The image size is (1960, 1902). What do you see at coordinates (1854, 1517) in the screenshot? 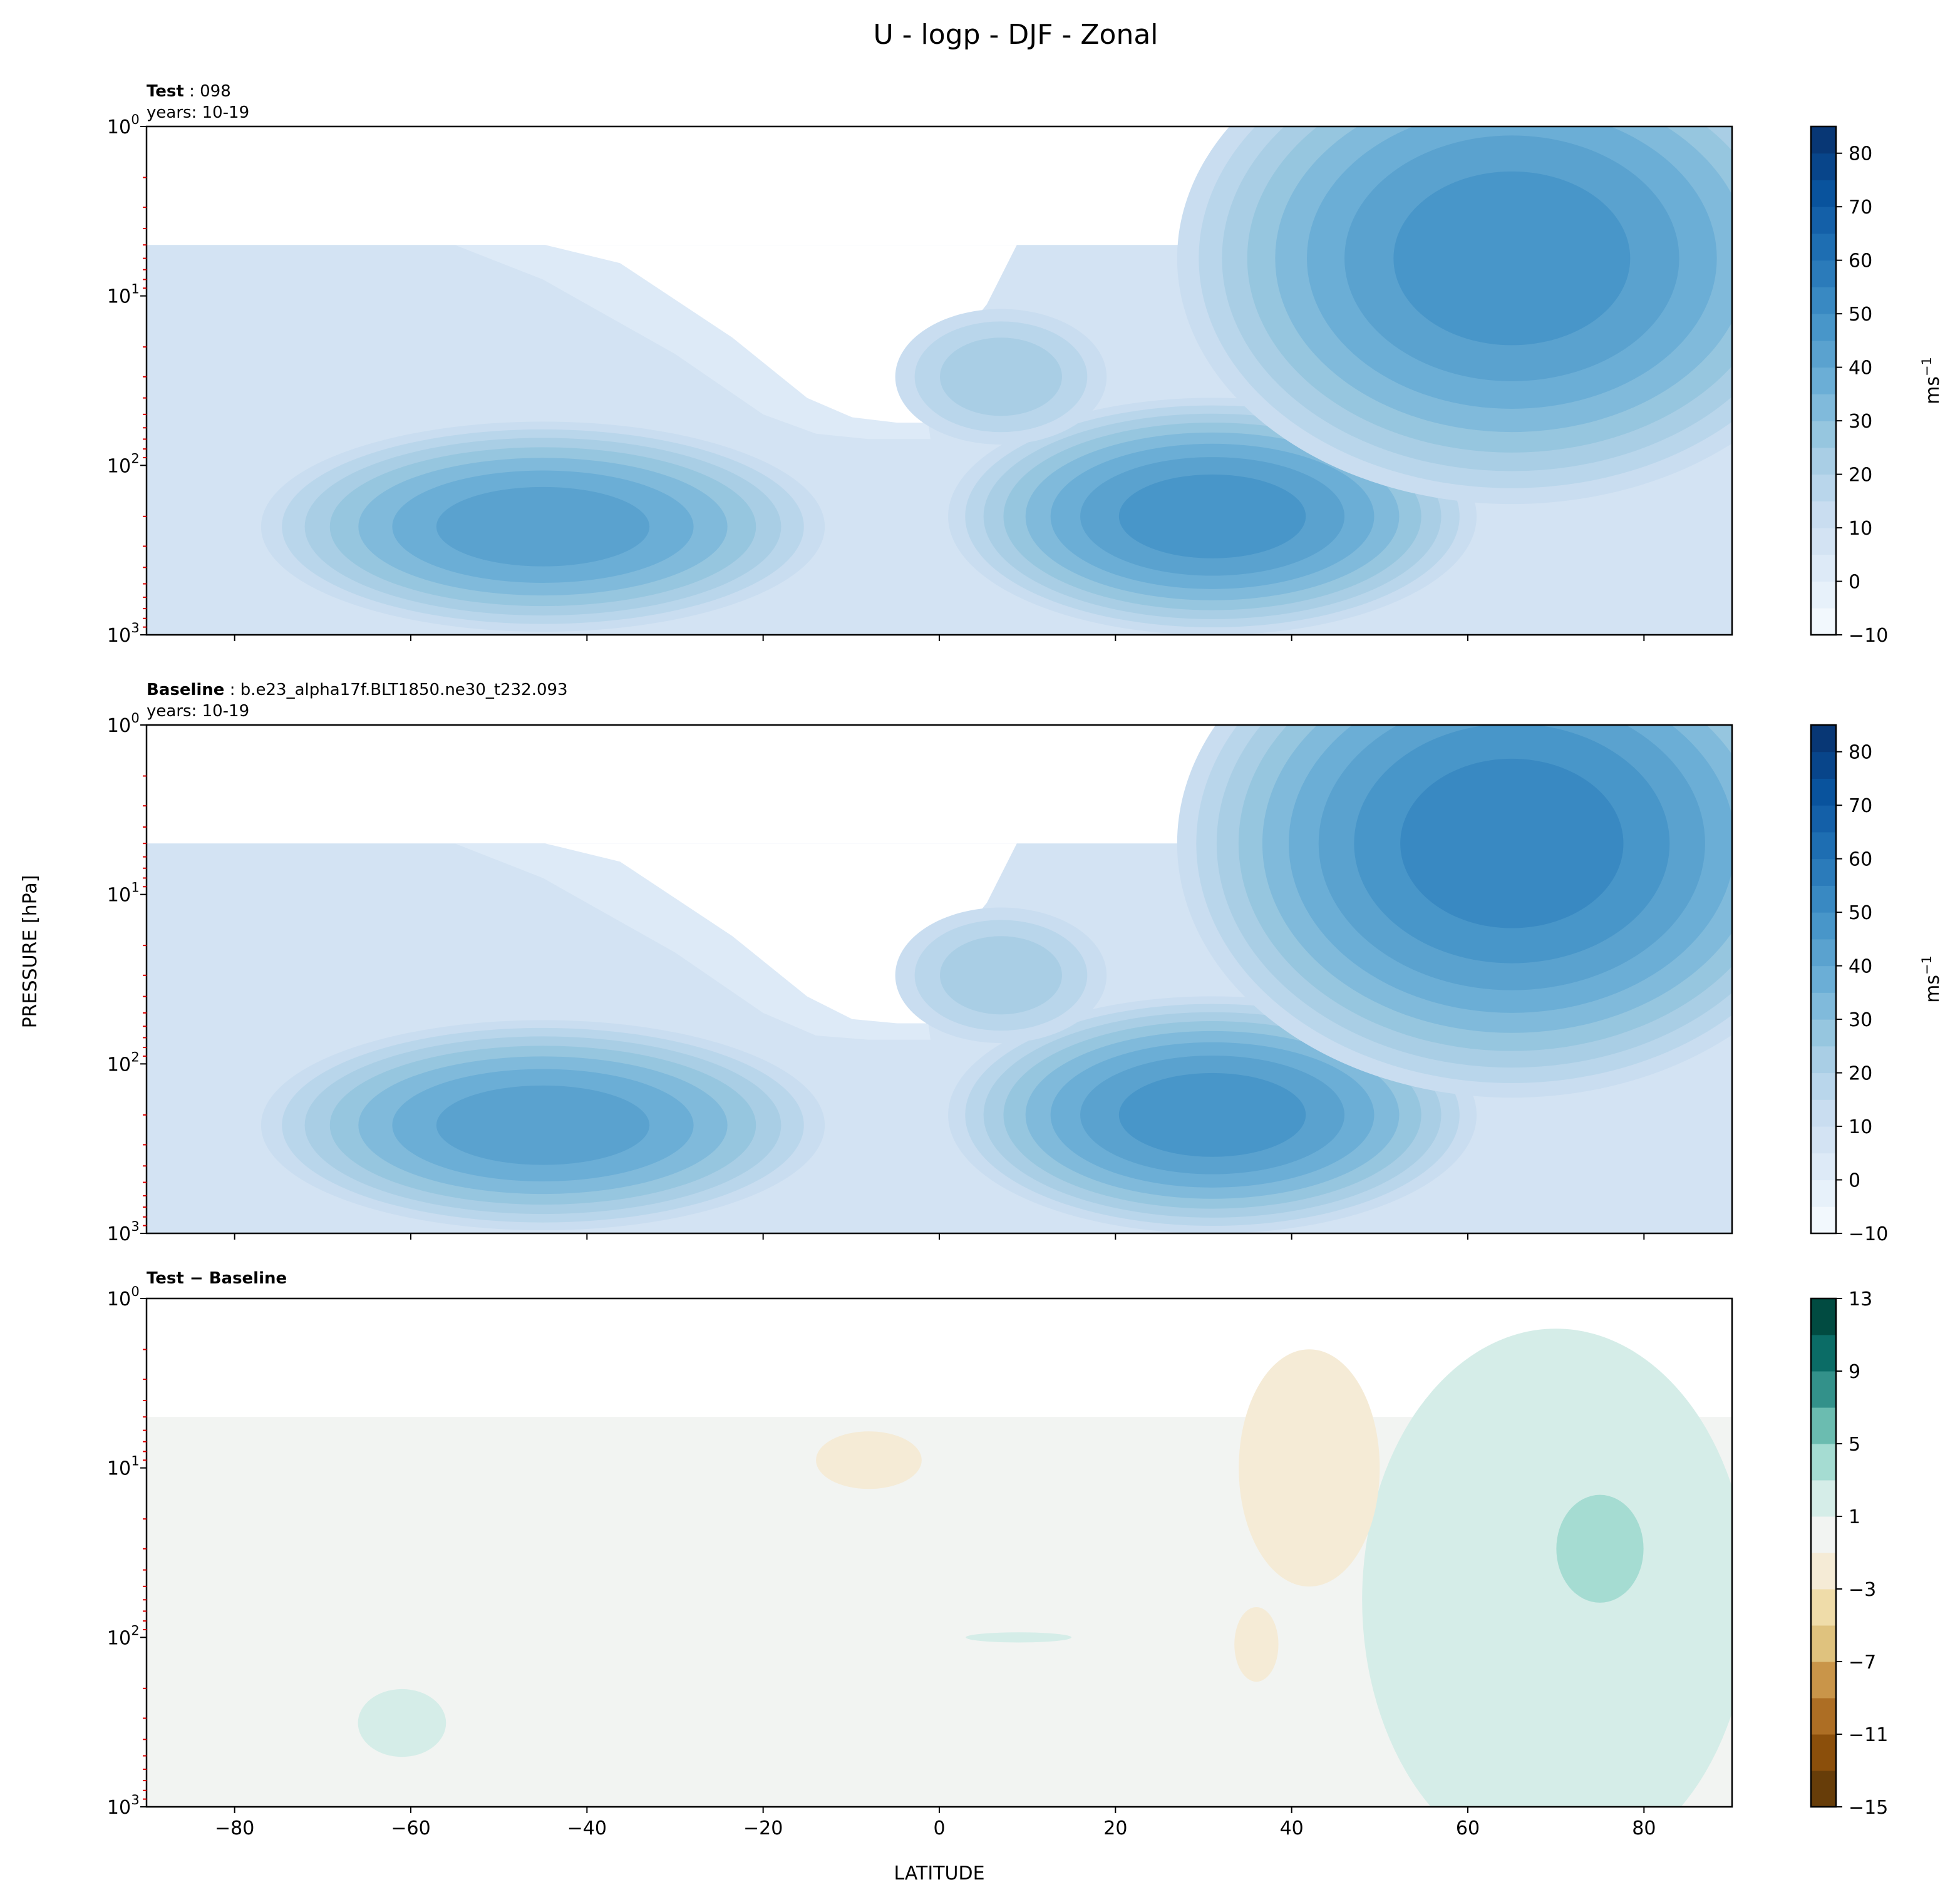
I see `colorbar-tick-label: 1` at bounding box center [1854, 1517].